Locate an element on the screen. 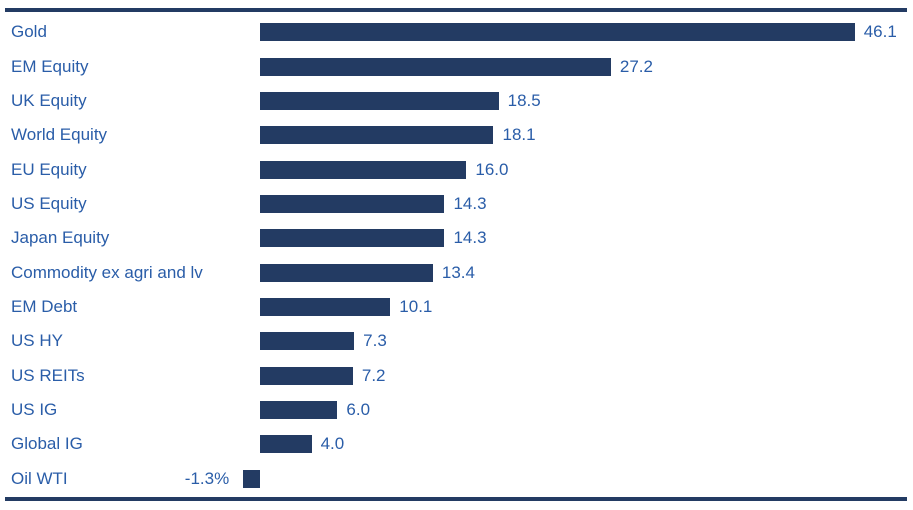 This screenshot has height=510, width=913. category-label: Global IG is located at coordinates (47, 444).